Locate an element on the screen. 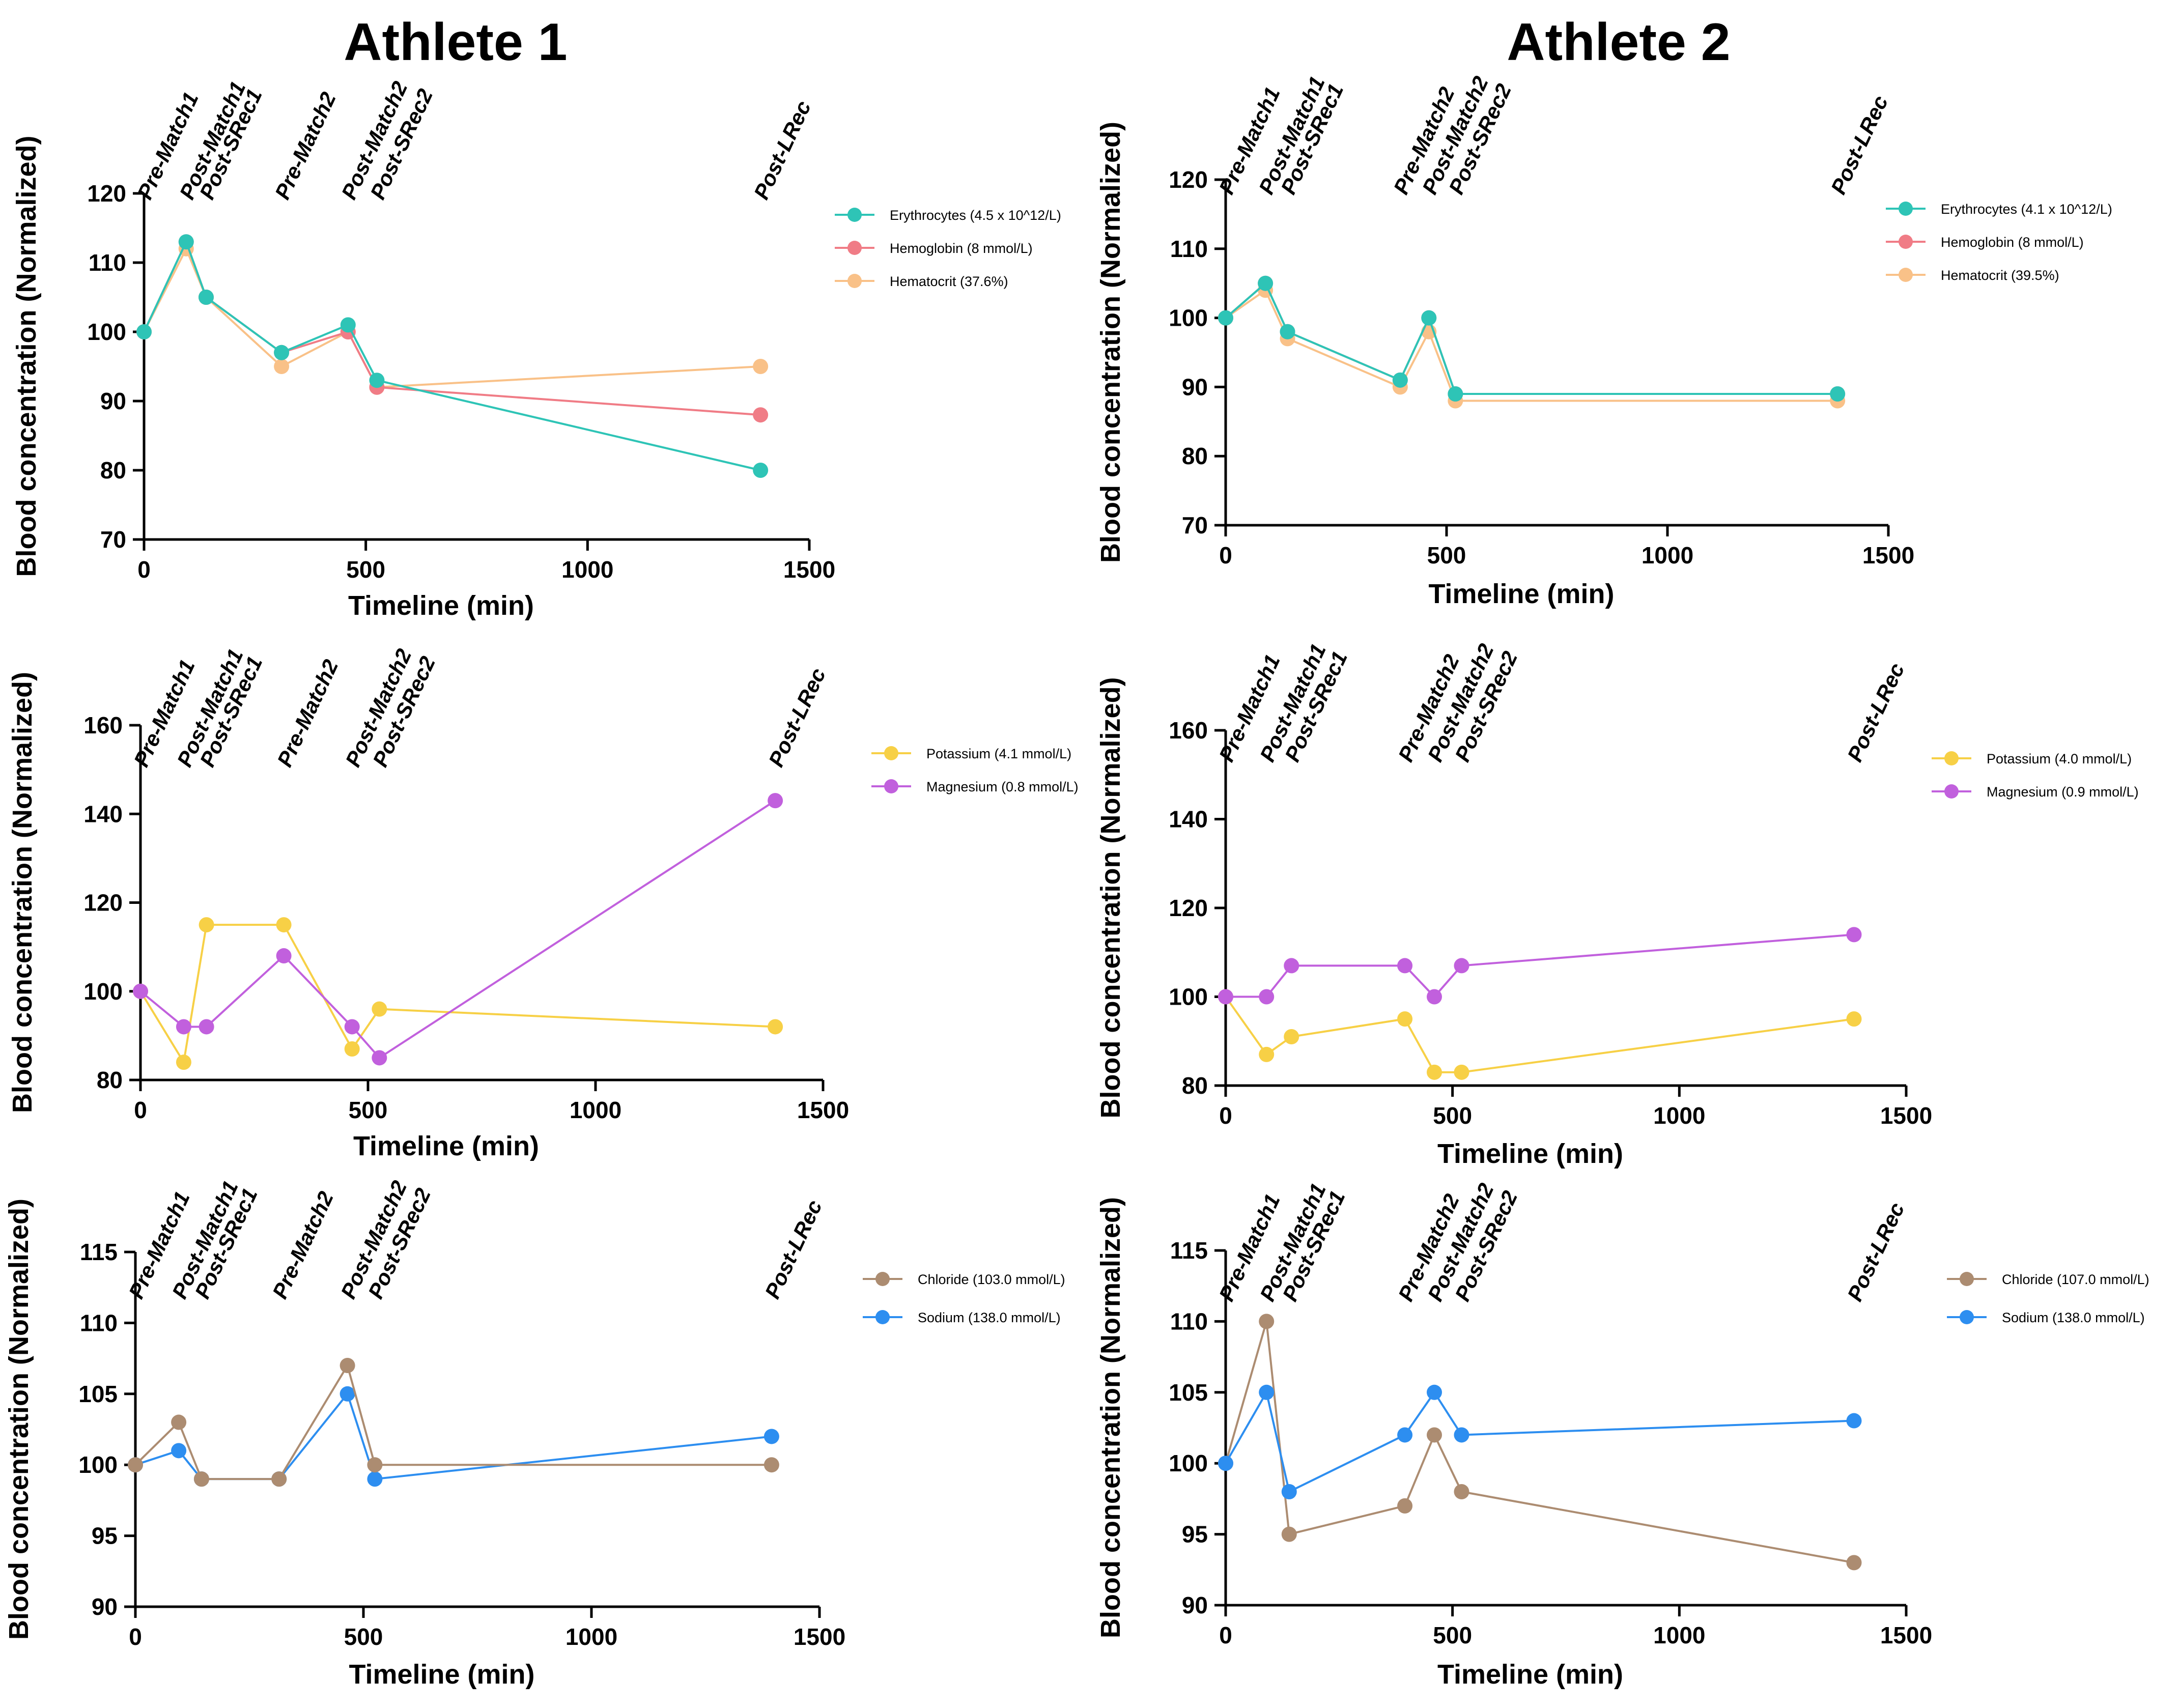  legend-label-hematocrit: Hematocrit (37.6%) is located at coordinates (949, 281).